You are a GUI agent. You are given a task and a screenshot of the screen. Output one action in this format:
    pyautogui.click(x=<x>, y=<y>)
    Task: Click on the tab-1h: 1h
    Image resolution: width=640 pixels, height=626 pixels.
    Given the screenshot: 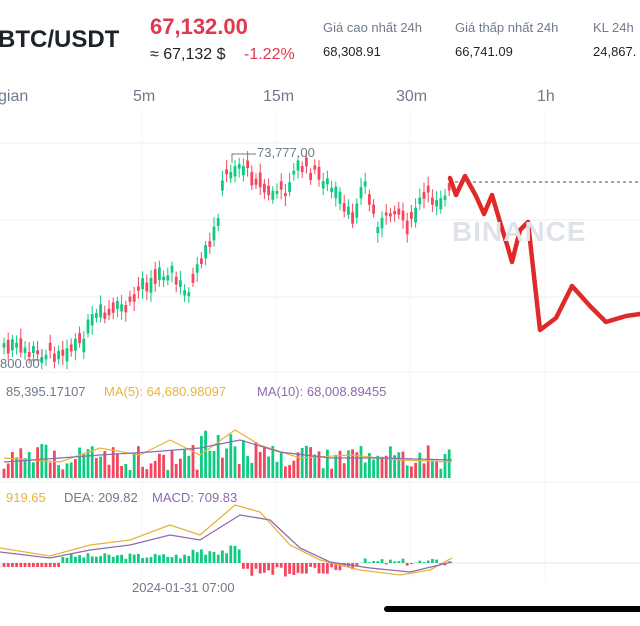 What is the action you would take?
    pyautogui.click(x=546, y=96)
    